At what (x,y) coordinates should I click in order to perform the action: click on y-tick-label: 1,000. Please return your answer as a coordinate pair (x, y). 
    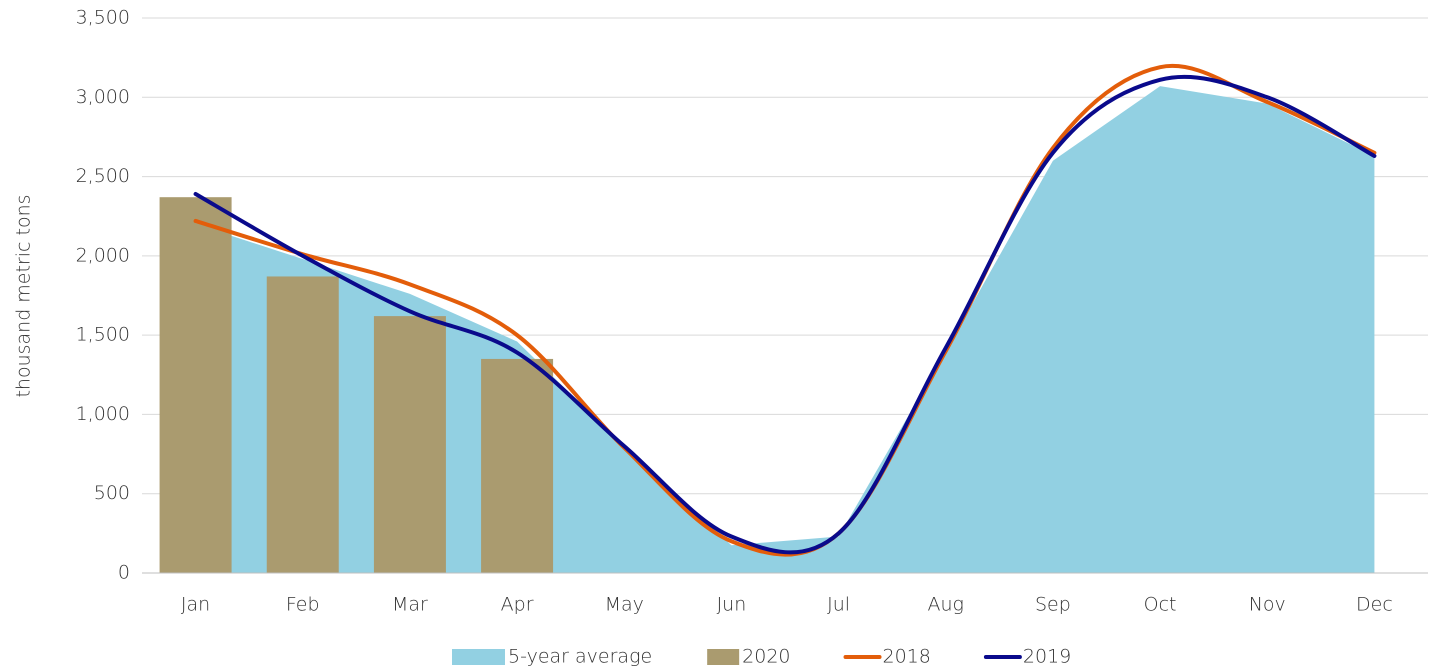
    Looking at the image, I should click on (103, 414).